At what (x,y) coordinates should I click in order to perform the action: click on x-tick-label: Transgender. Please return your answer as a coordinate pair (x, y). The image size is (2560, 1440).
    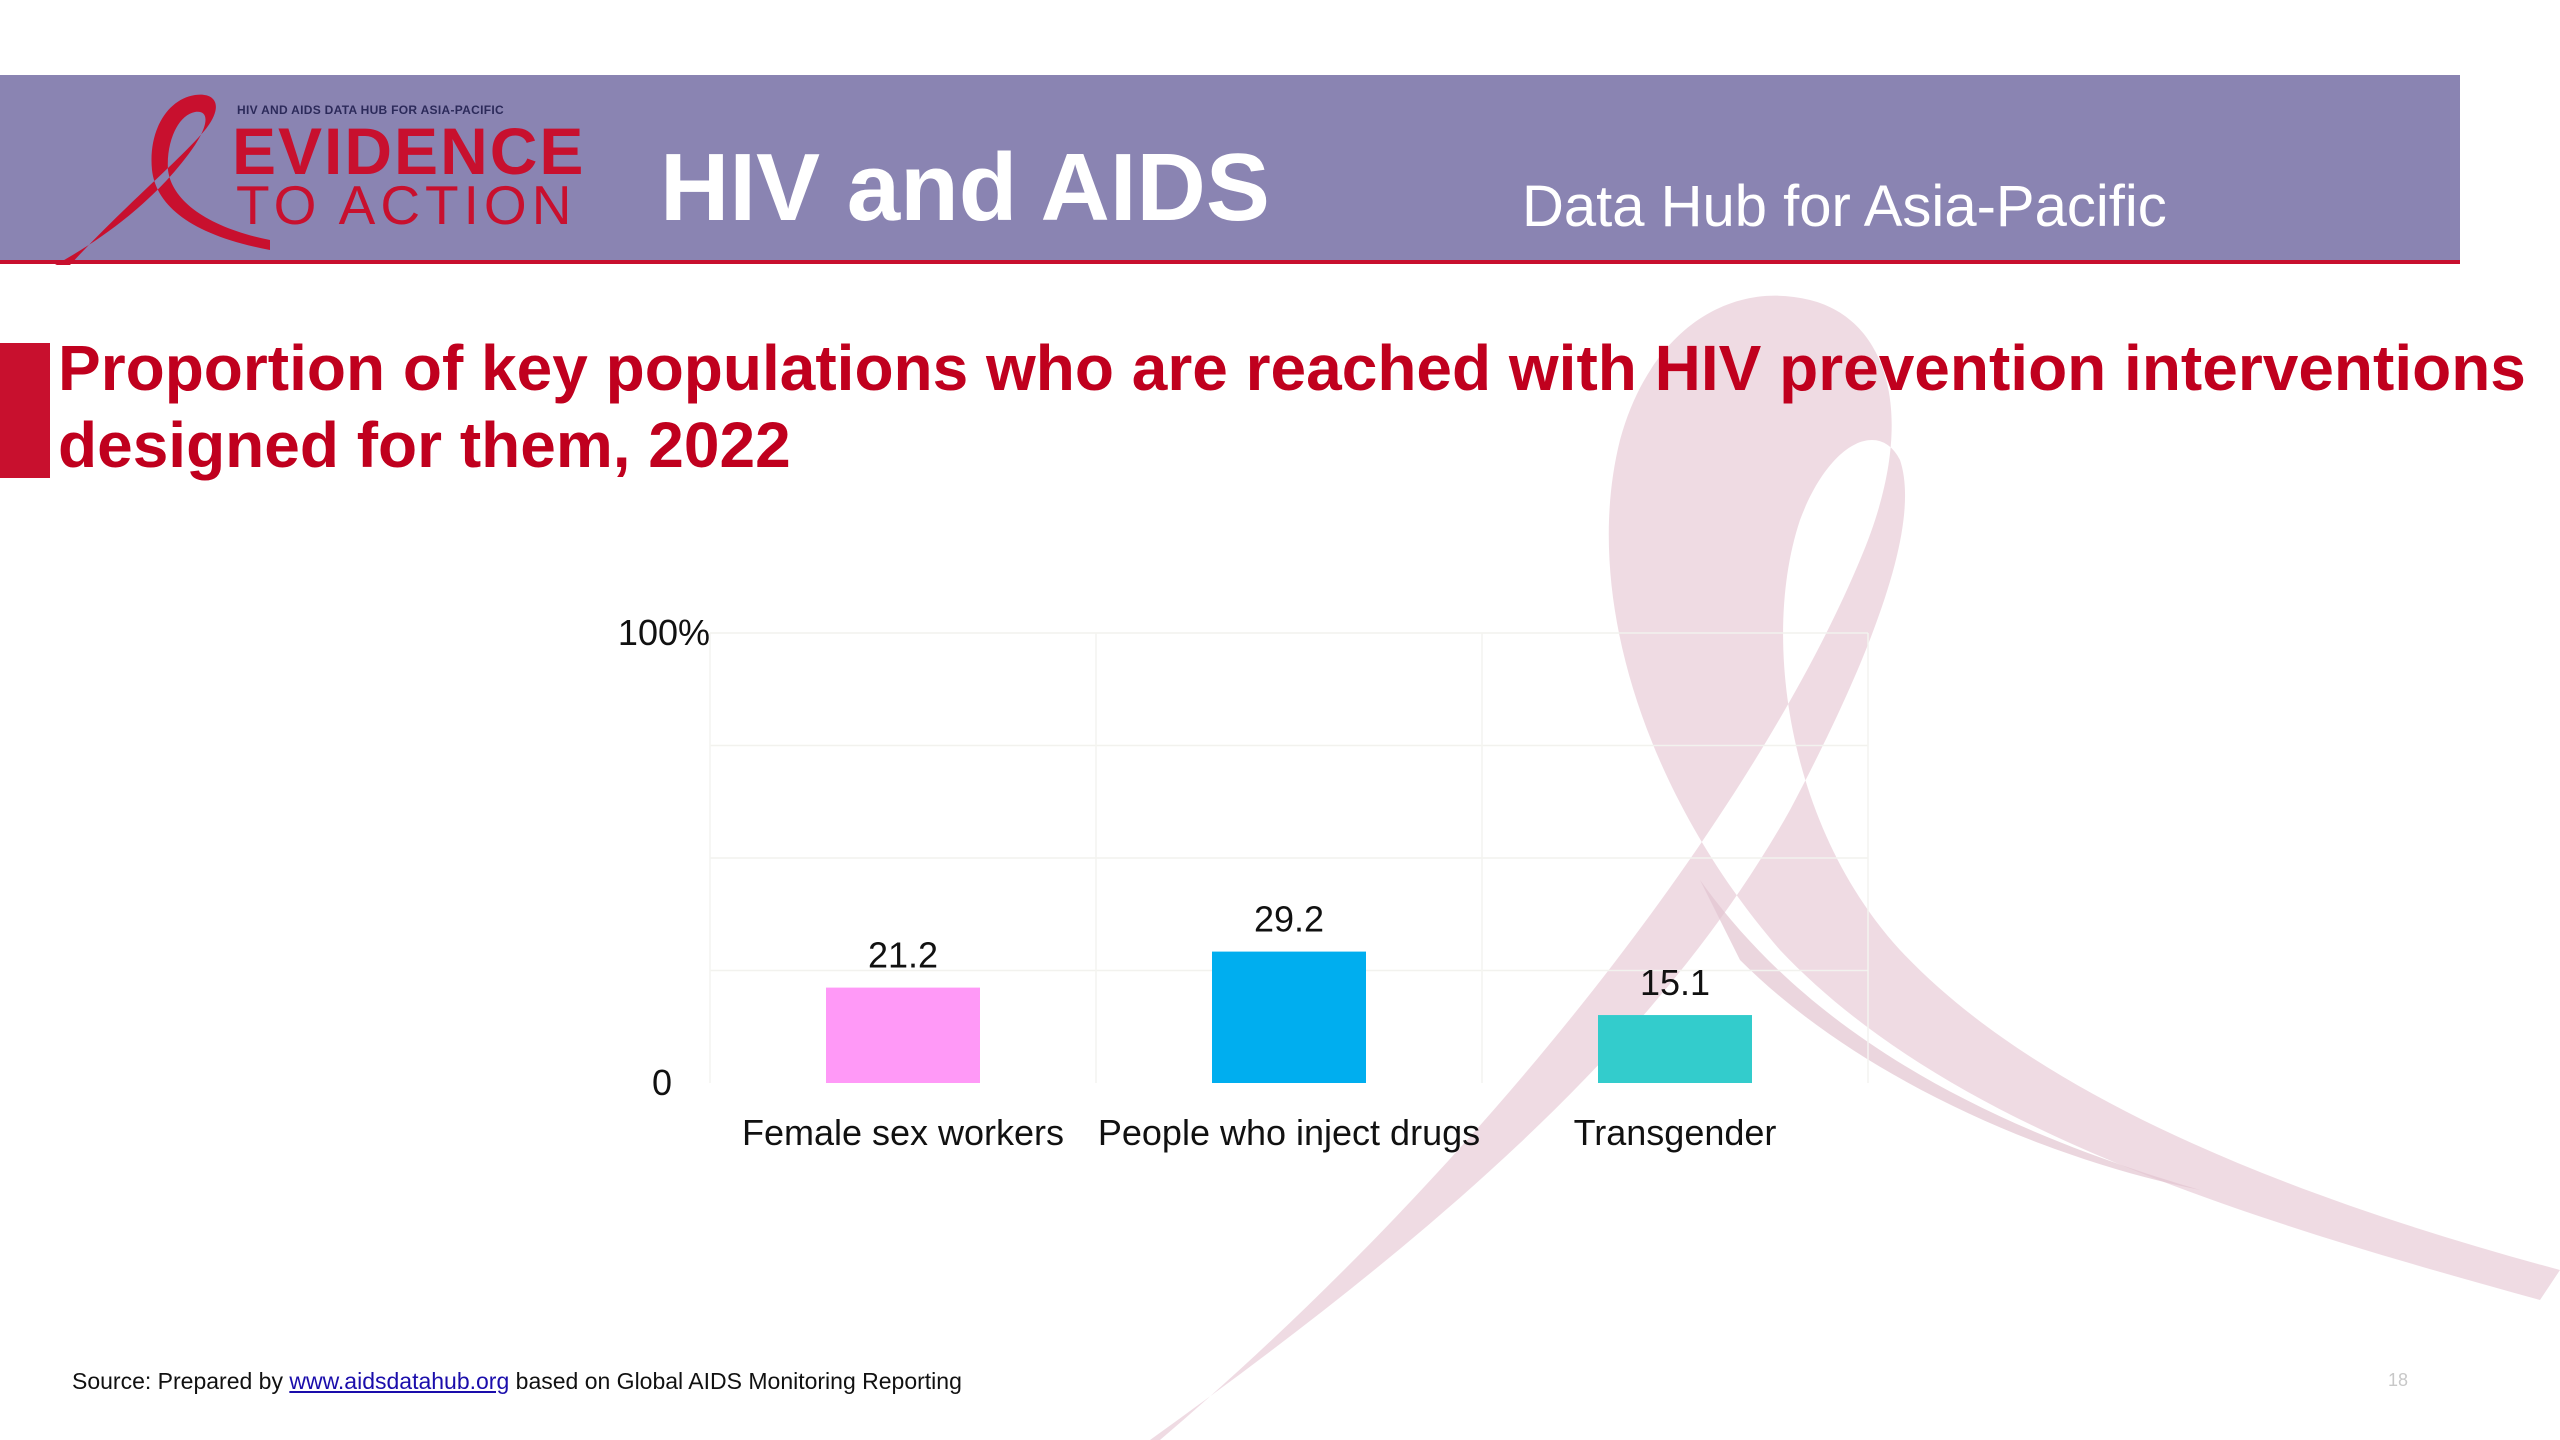
    Looking at the image, I should click on (1675, 1132).